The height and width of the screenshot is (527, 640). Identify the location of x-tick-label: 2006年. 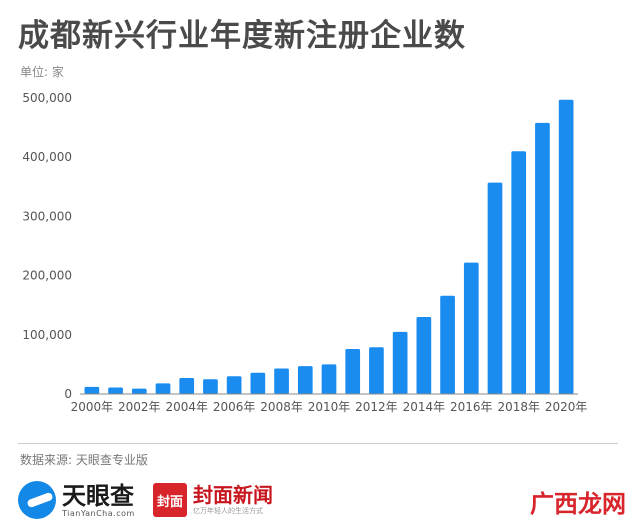
(234, 407).